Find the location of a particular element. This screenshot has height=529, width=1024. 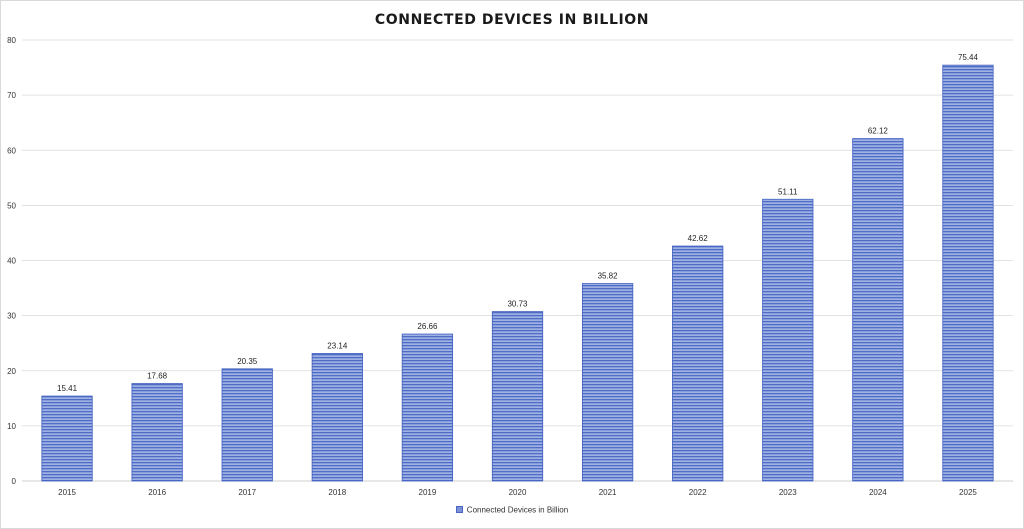

bar-value-label: 20.35 is located at coordinates (247, 361).